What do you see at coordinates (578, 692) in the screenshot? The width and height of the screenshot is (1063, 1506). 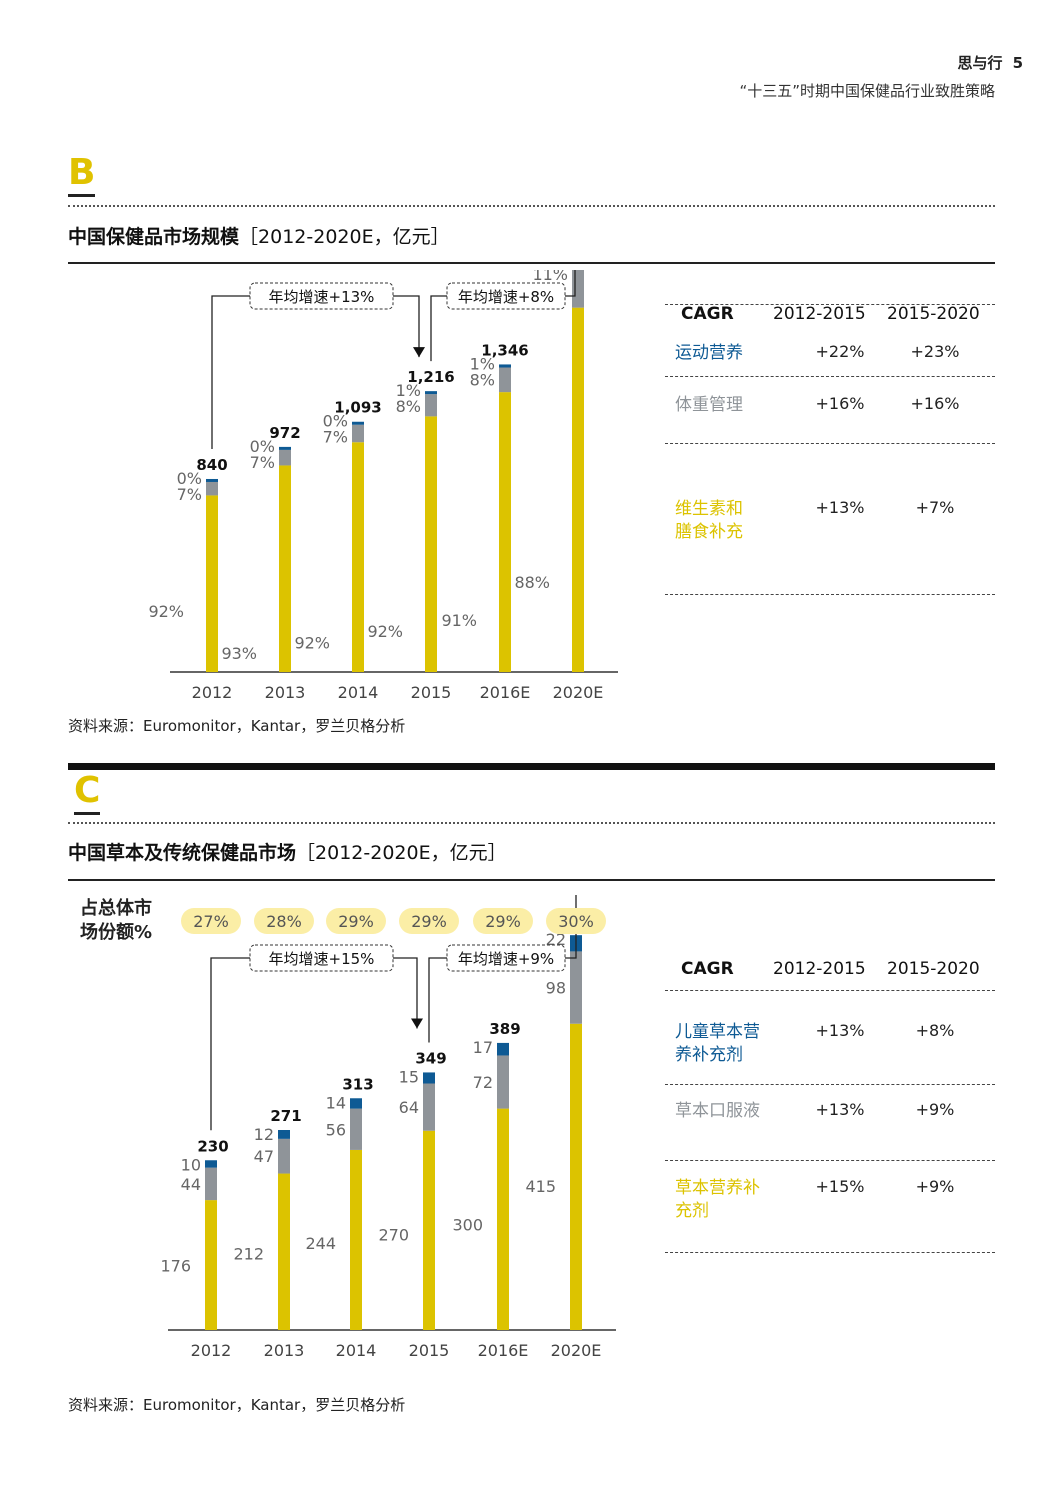 I see `category-label: 2020E` at bounding box center [578, 692].